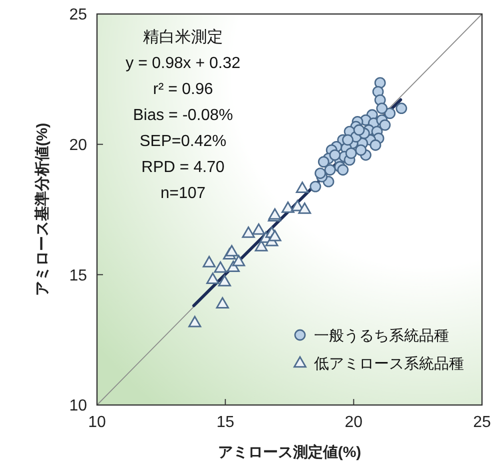  I want to click on y-tick-label: 15, so click(78, 275).